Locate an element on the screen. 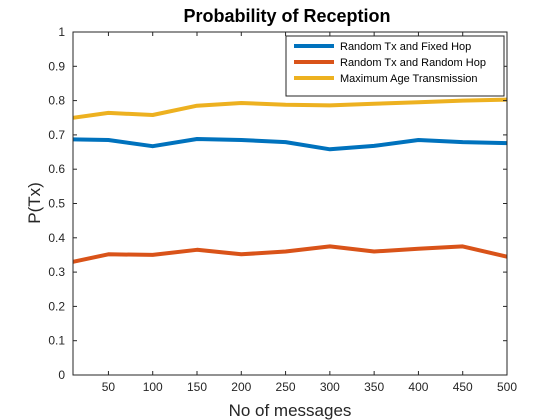 Image resolution: width=560 pixels, height=420 pixels. x-tick-label: 200 is located at coordinates (241, 387).